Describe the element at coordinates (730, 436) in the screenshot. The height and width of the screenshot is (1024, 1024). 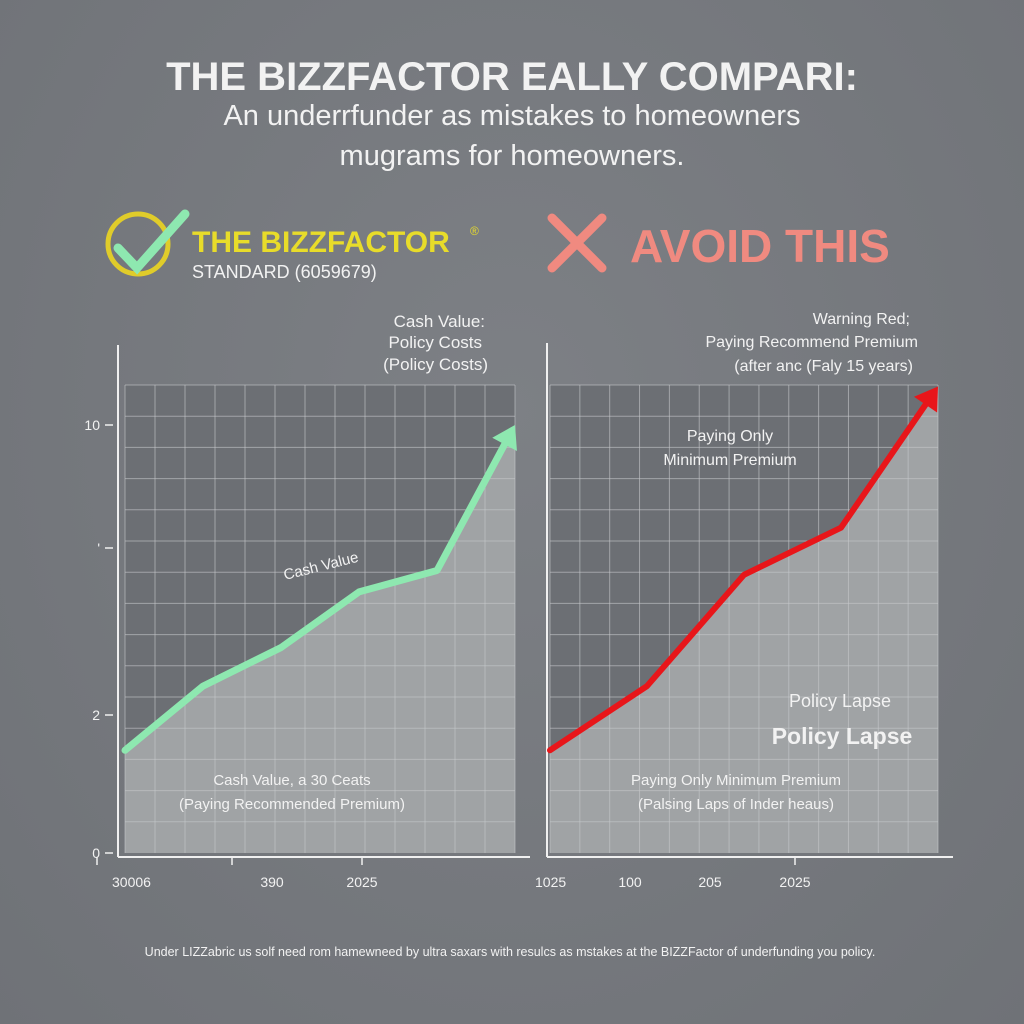
I see `right-mid-note-1: Paying Only` at that location.